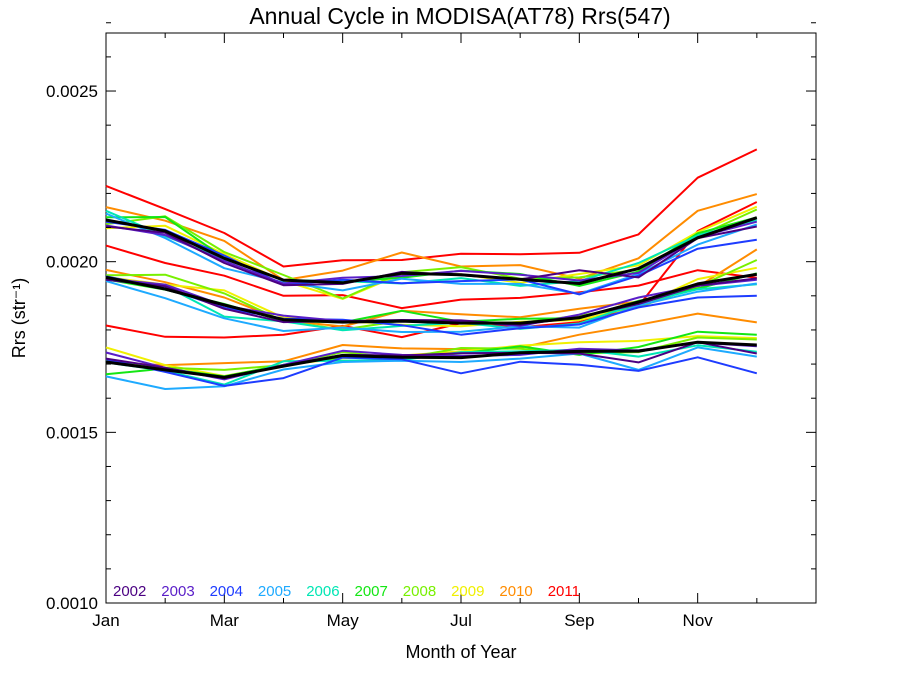 This screenshot has width=900, height=675. What do you see at coordinates (459, 16) in the screenshot?
I see `chart-title: Annual Cycle in MODISA(AT78) Rrs(547)` at bounding box center [459, 16].